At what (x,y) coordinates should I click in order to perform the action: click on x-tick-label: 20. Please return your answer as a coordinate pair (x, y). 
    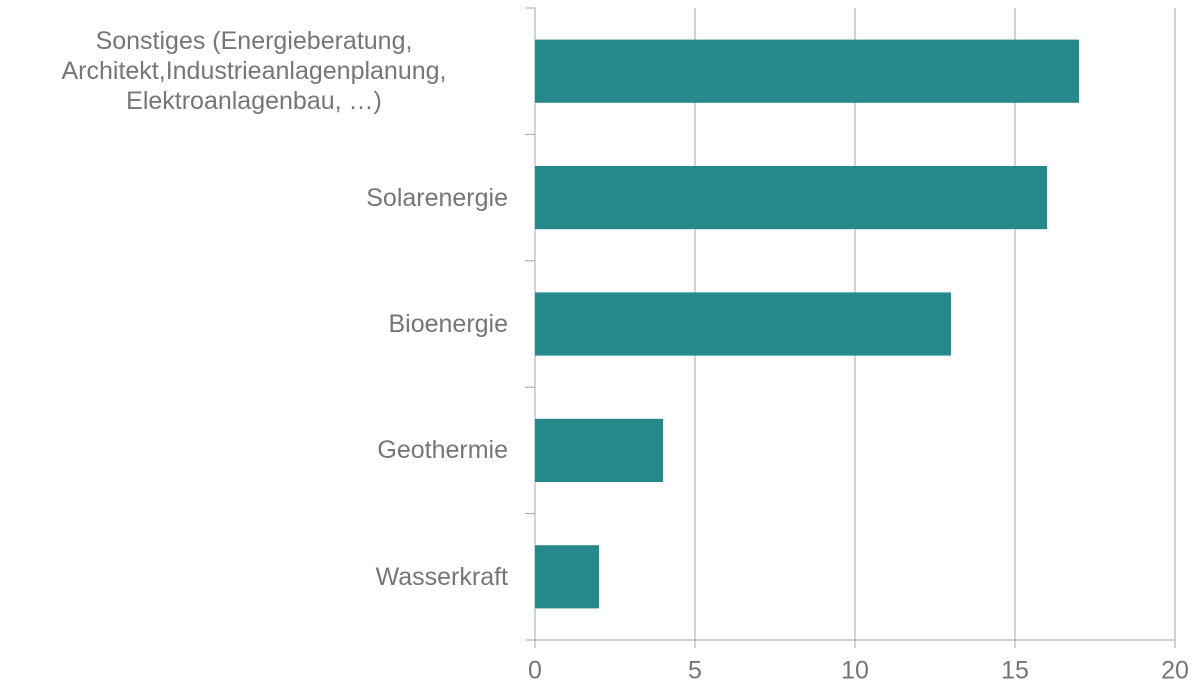
    Looking at the image, I should click on (1175, 671).